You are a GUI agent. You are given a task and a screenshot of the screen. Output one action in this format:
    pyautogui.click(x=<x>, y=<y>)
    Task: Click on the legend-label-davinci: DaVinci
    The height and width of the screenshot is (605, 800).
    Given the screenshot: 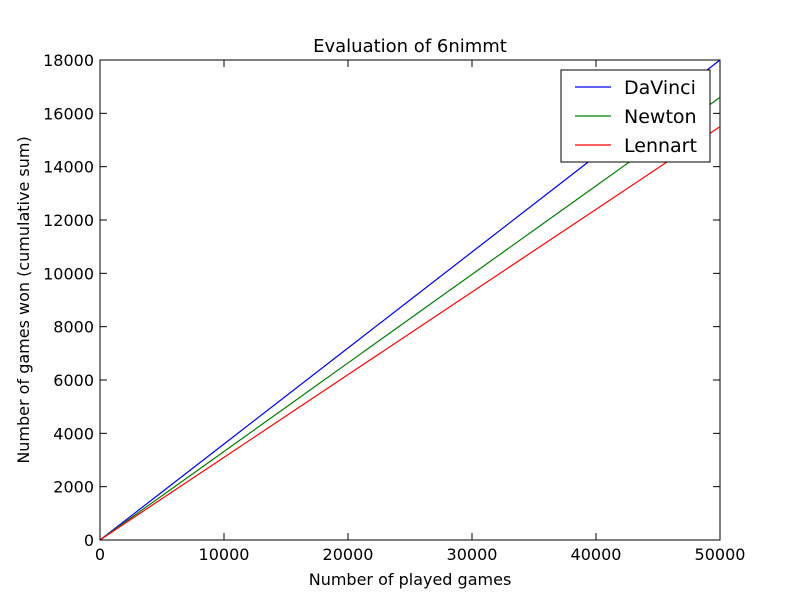 What is the action you would take?
    pyautogui.click(x=660, y=88)
    